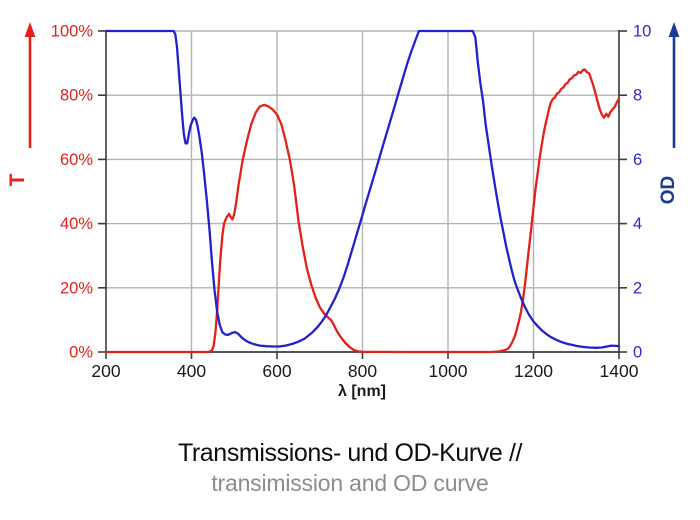 The image size is (700, 520). Describe the element at coordinates (637, 288) in the screenshot. I see `y-right-tick-label: 2` at that location.